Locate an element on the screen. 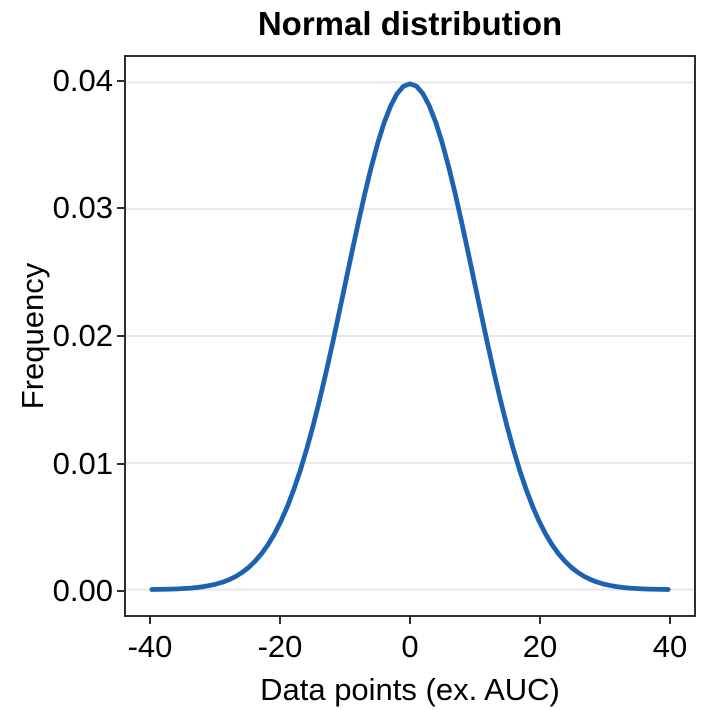 This screenshot has height=710, width=710. y-tick-label-0.02: 0.02 is located at coordinates (82, 335).